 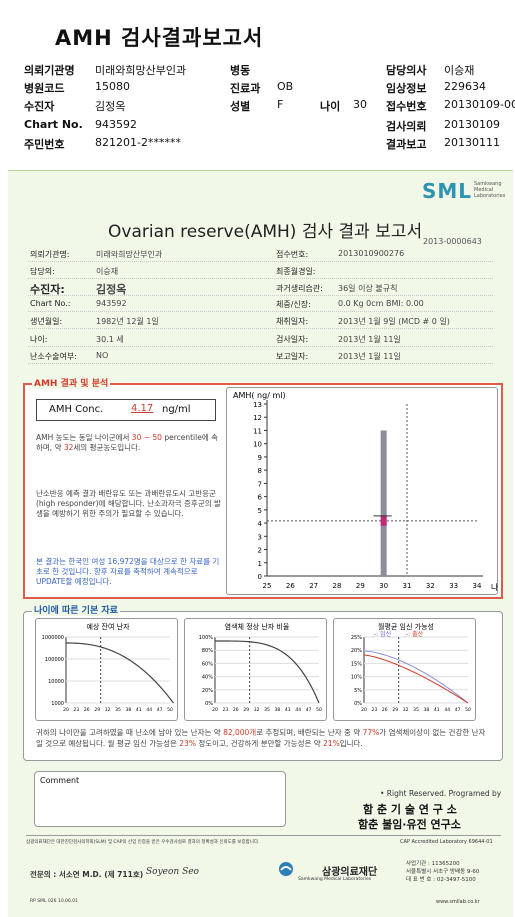 I want to click on report-number: 2013-0000643, so click(x=452, y=241).